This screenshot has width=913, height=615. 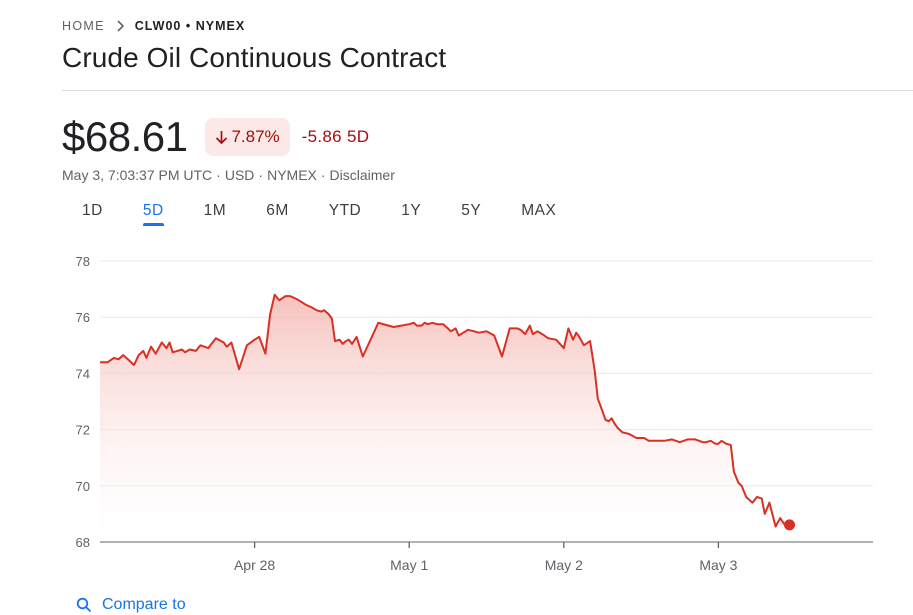 What do you see at coordinates (564, 565) in the screenshot?
I see `x-tick-label: May 2` at bounding box center [564, 565].